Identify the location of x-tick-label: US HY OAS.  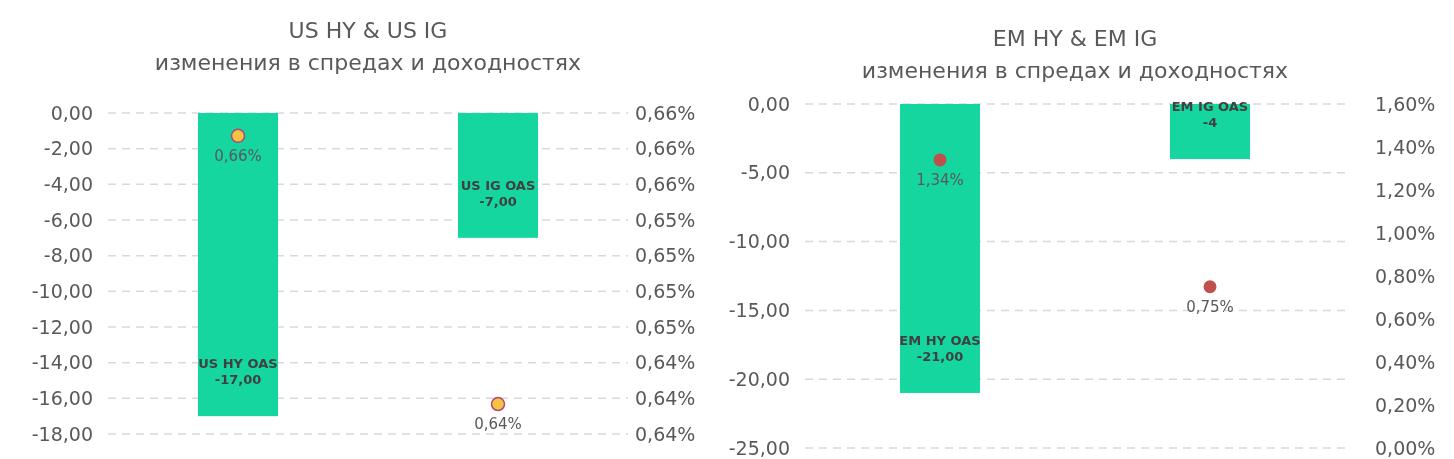
(238, 364).